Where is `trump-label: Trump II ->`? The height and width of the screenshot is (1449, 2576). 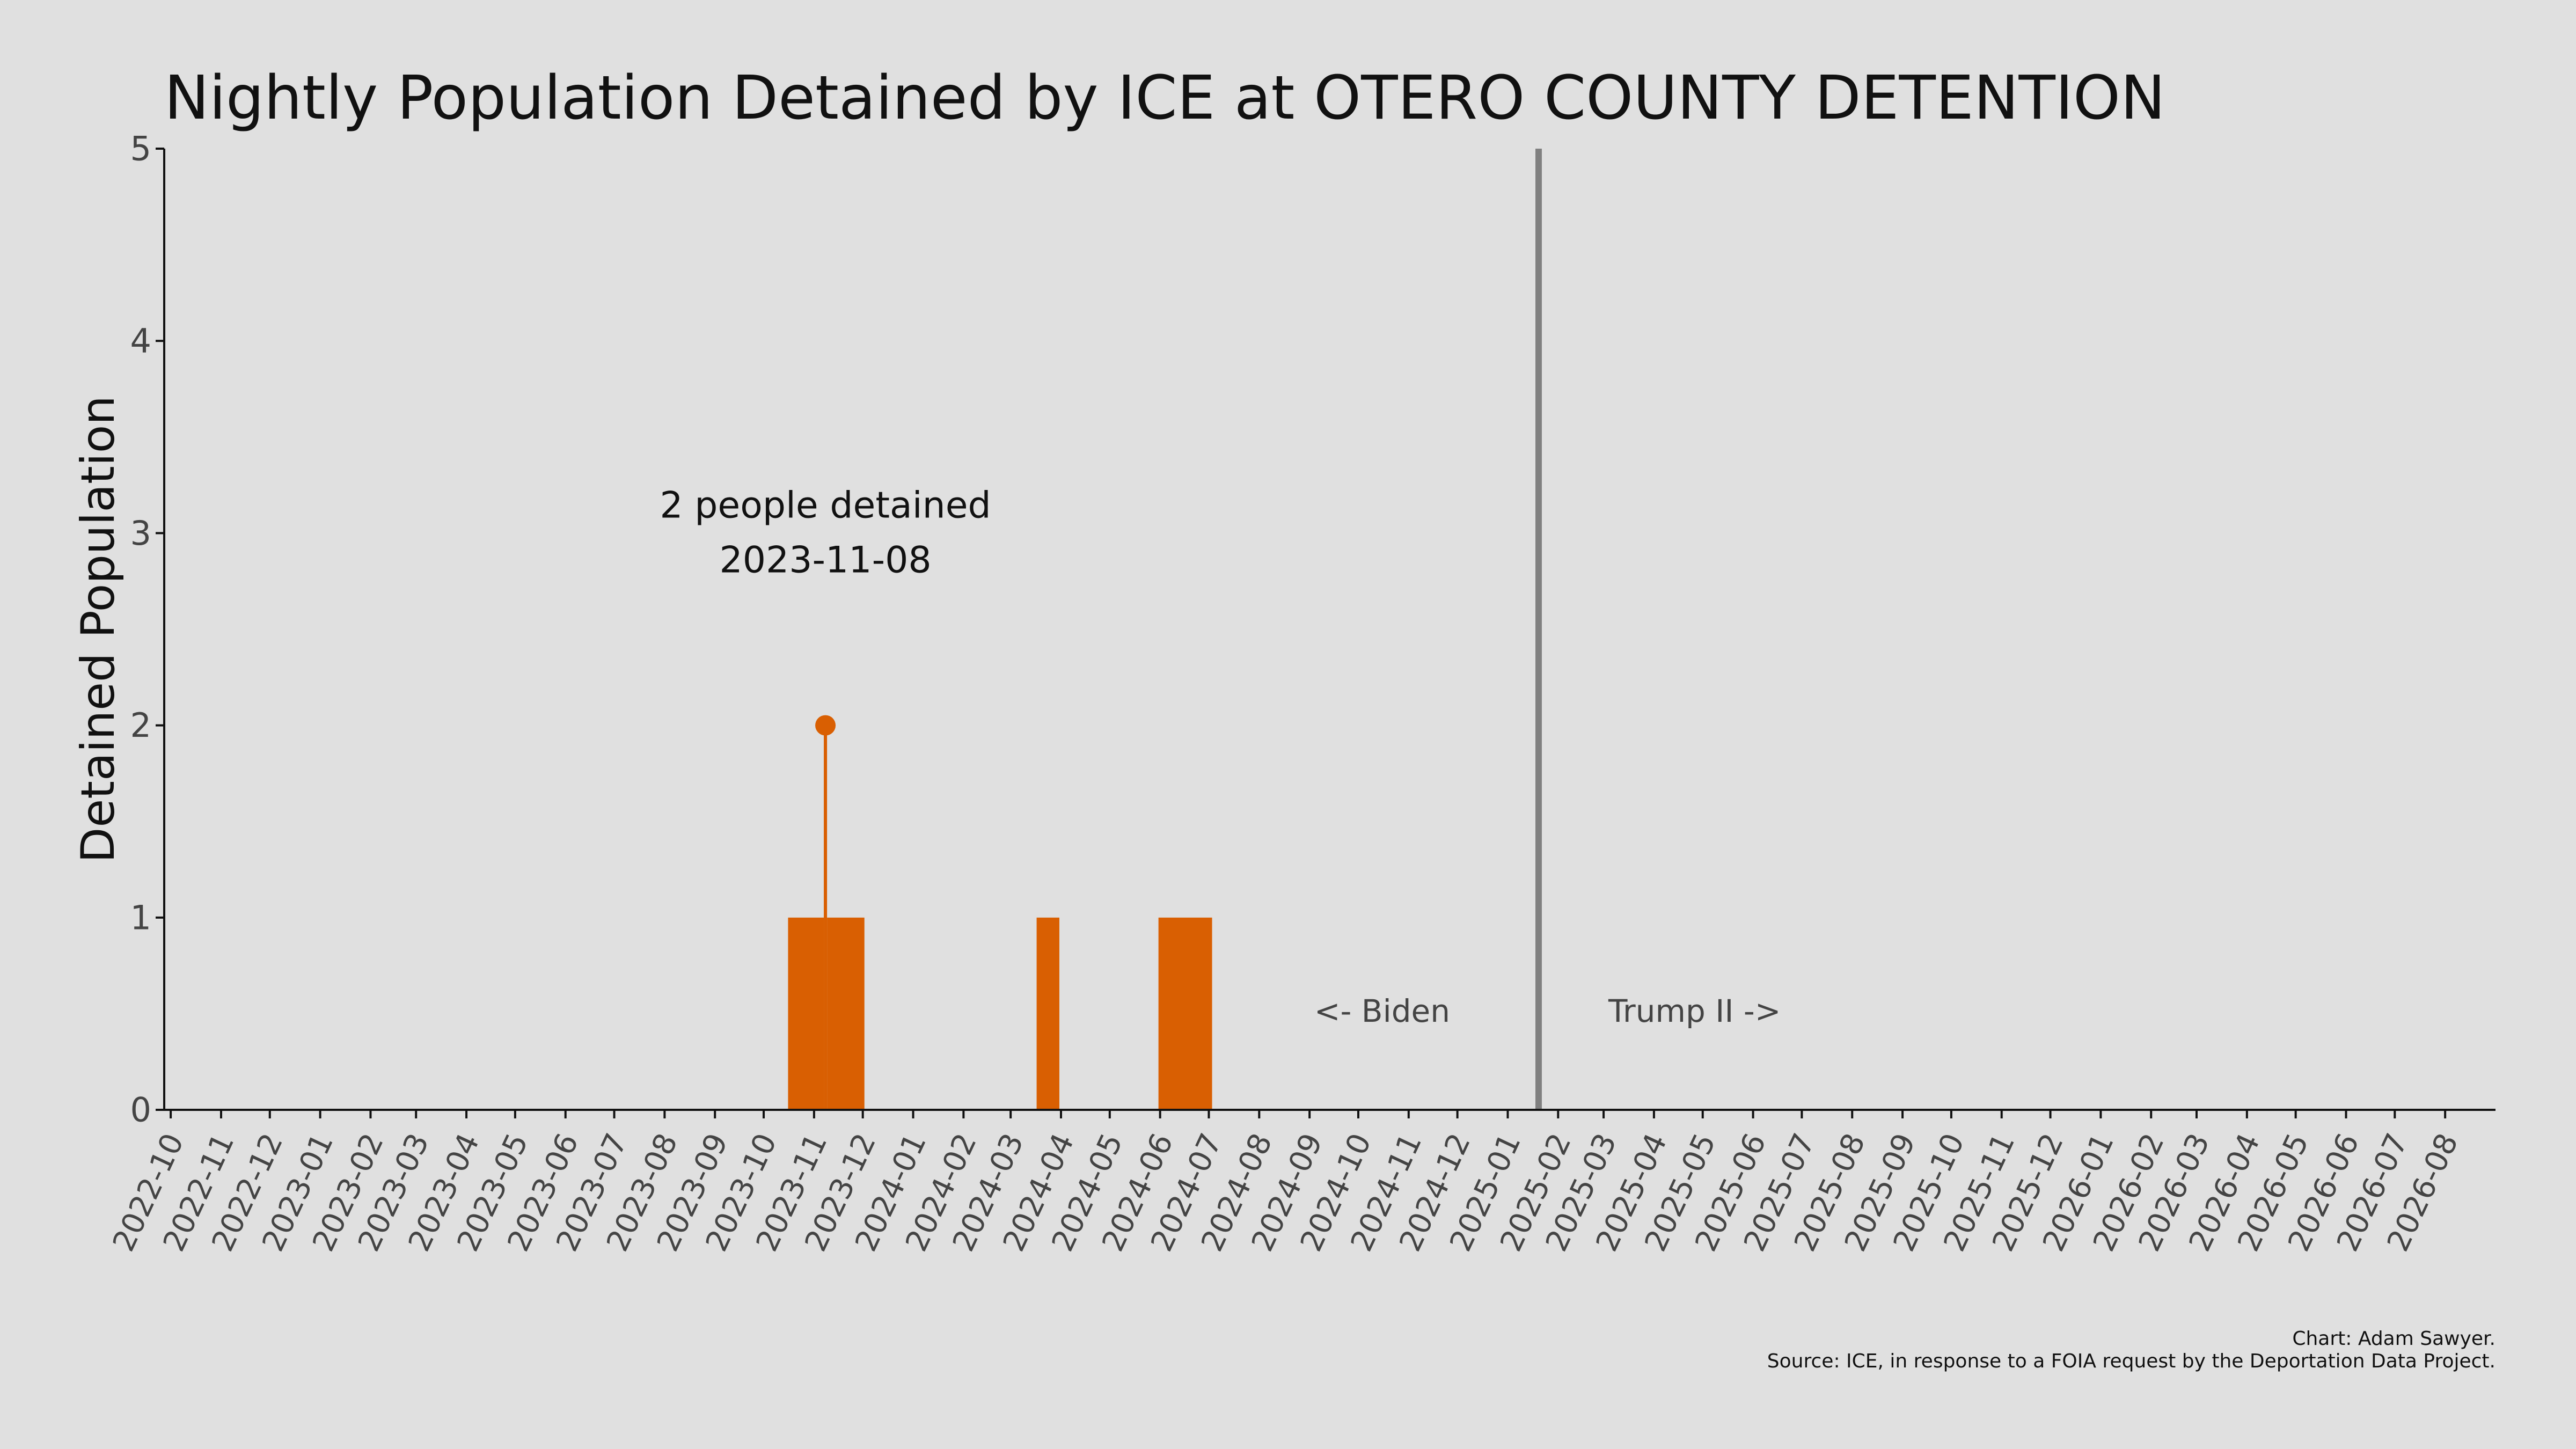
trump-label: Trump II -> is located at coordinates (1694, 1011).